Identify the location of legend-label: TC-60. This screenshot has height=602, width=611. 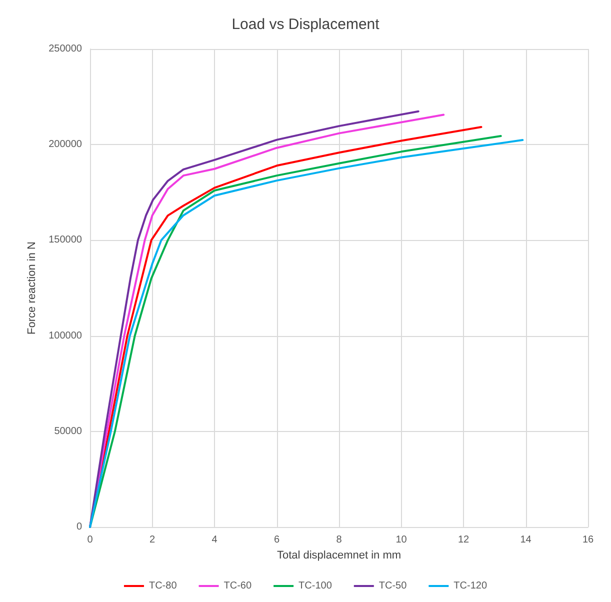
(238, 586).